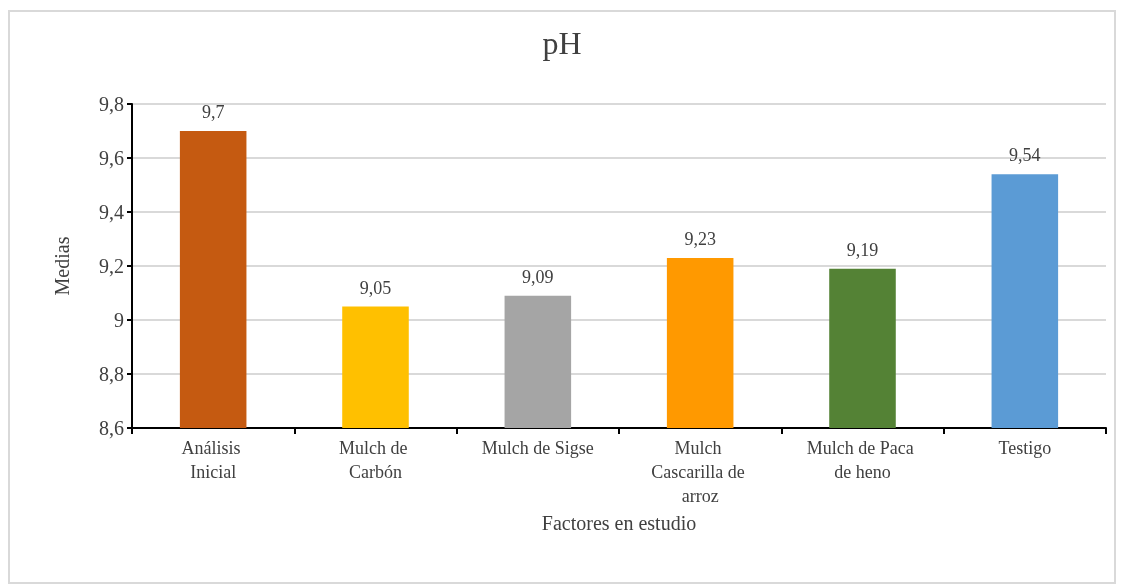 This screenshot has width=1124, height=586. I want to click on x-axis-title: Factores en estudio, so click(619, 522).